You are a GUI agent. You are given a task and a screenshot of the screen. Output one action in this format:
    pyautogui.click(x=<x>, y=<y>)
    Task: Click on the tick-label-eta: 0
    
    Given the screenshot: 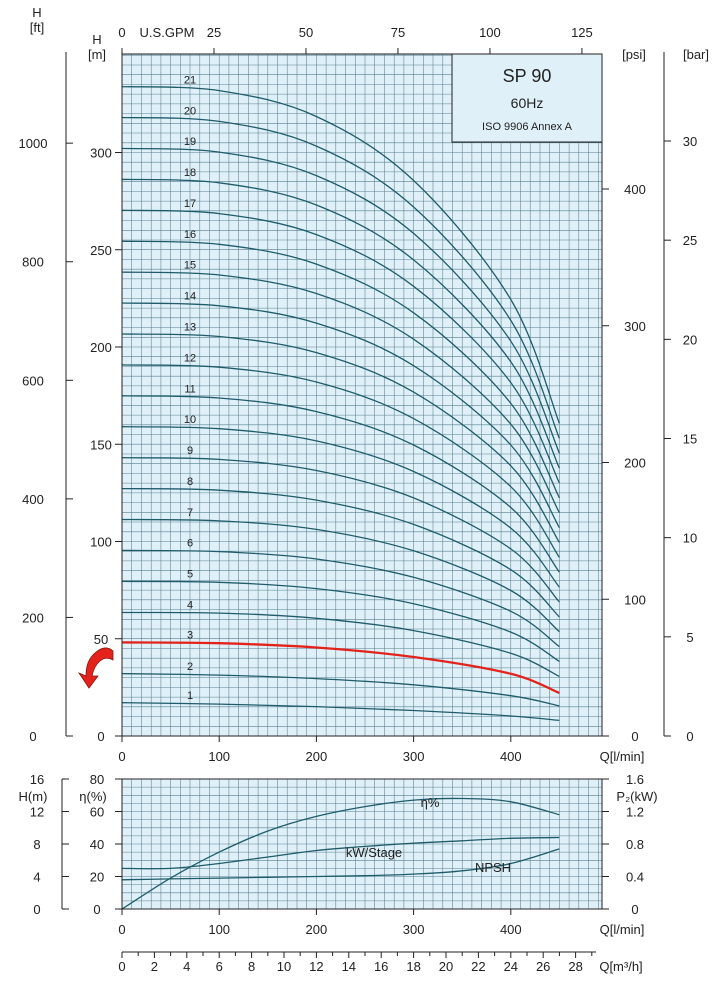 What is the action you would take?
    pyautogui.click(x=96, y=909)
    